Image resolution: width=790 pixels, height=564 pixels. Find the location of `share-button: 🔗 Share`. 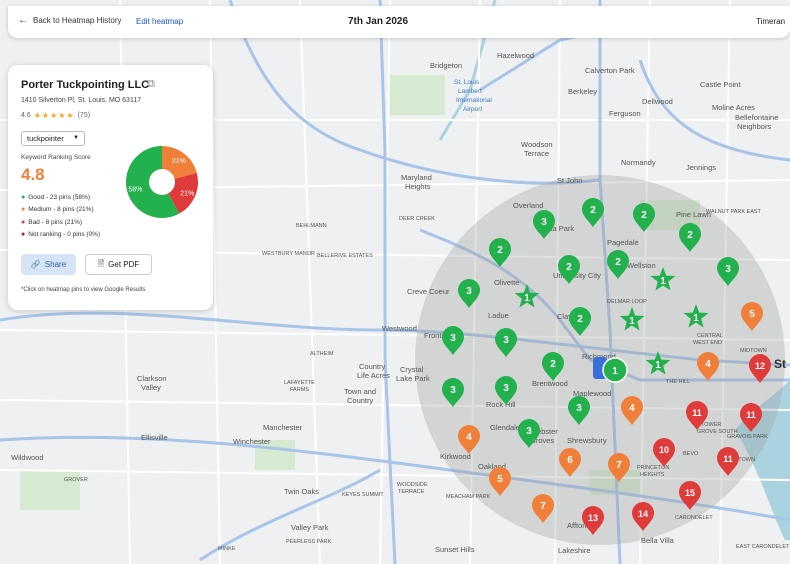

share-button: 🔗 Share is located at coordinates (48, 264).